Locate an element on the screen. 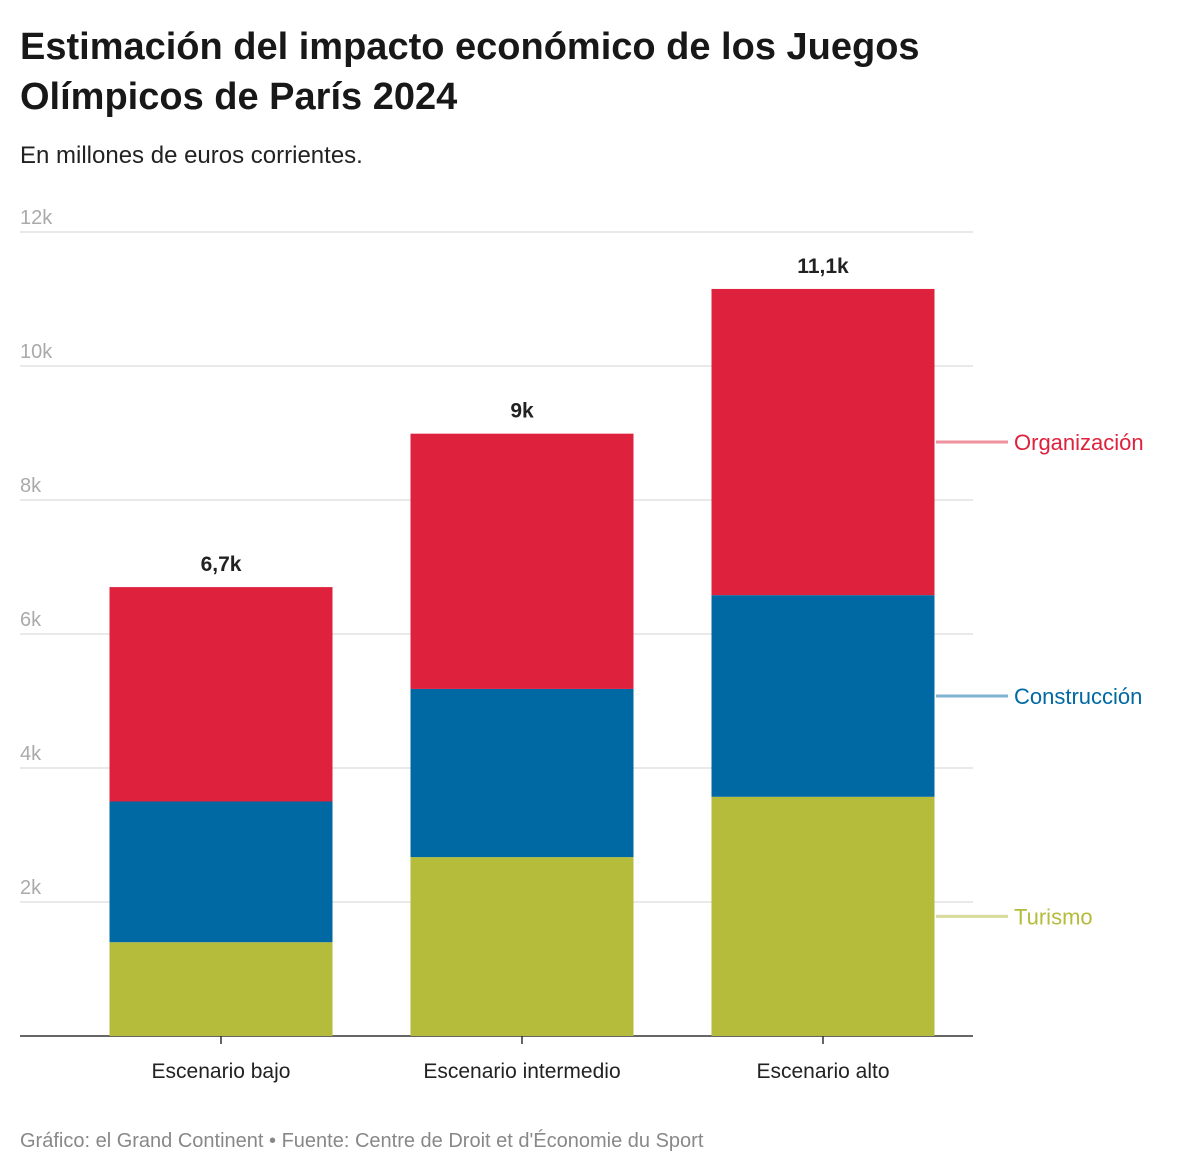 The width and height of the screenshot is (1204, 1176). y-tick-label: 10k is located at coordinates (36, 352).